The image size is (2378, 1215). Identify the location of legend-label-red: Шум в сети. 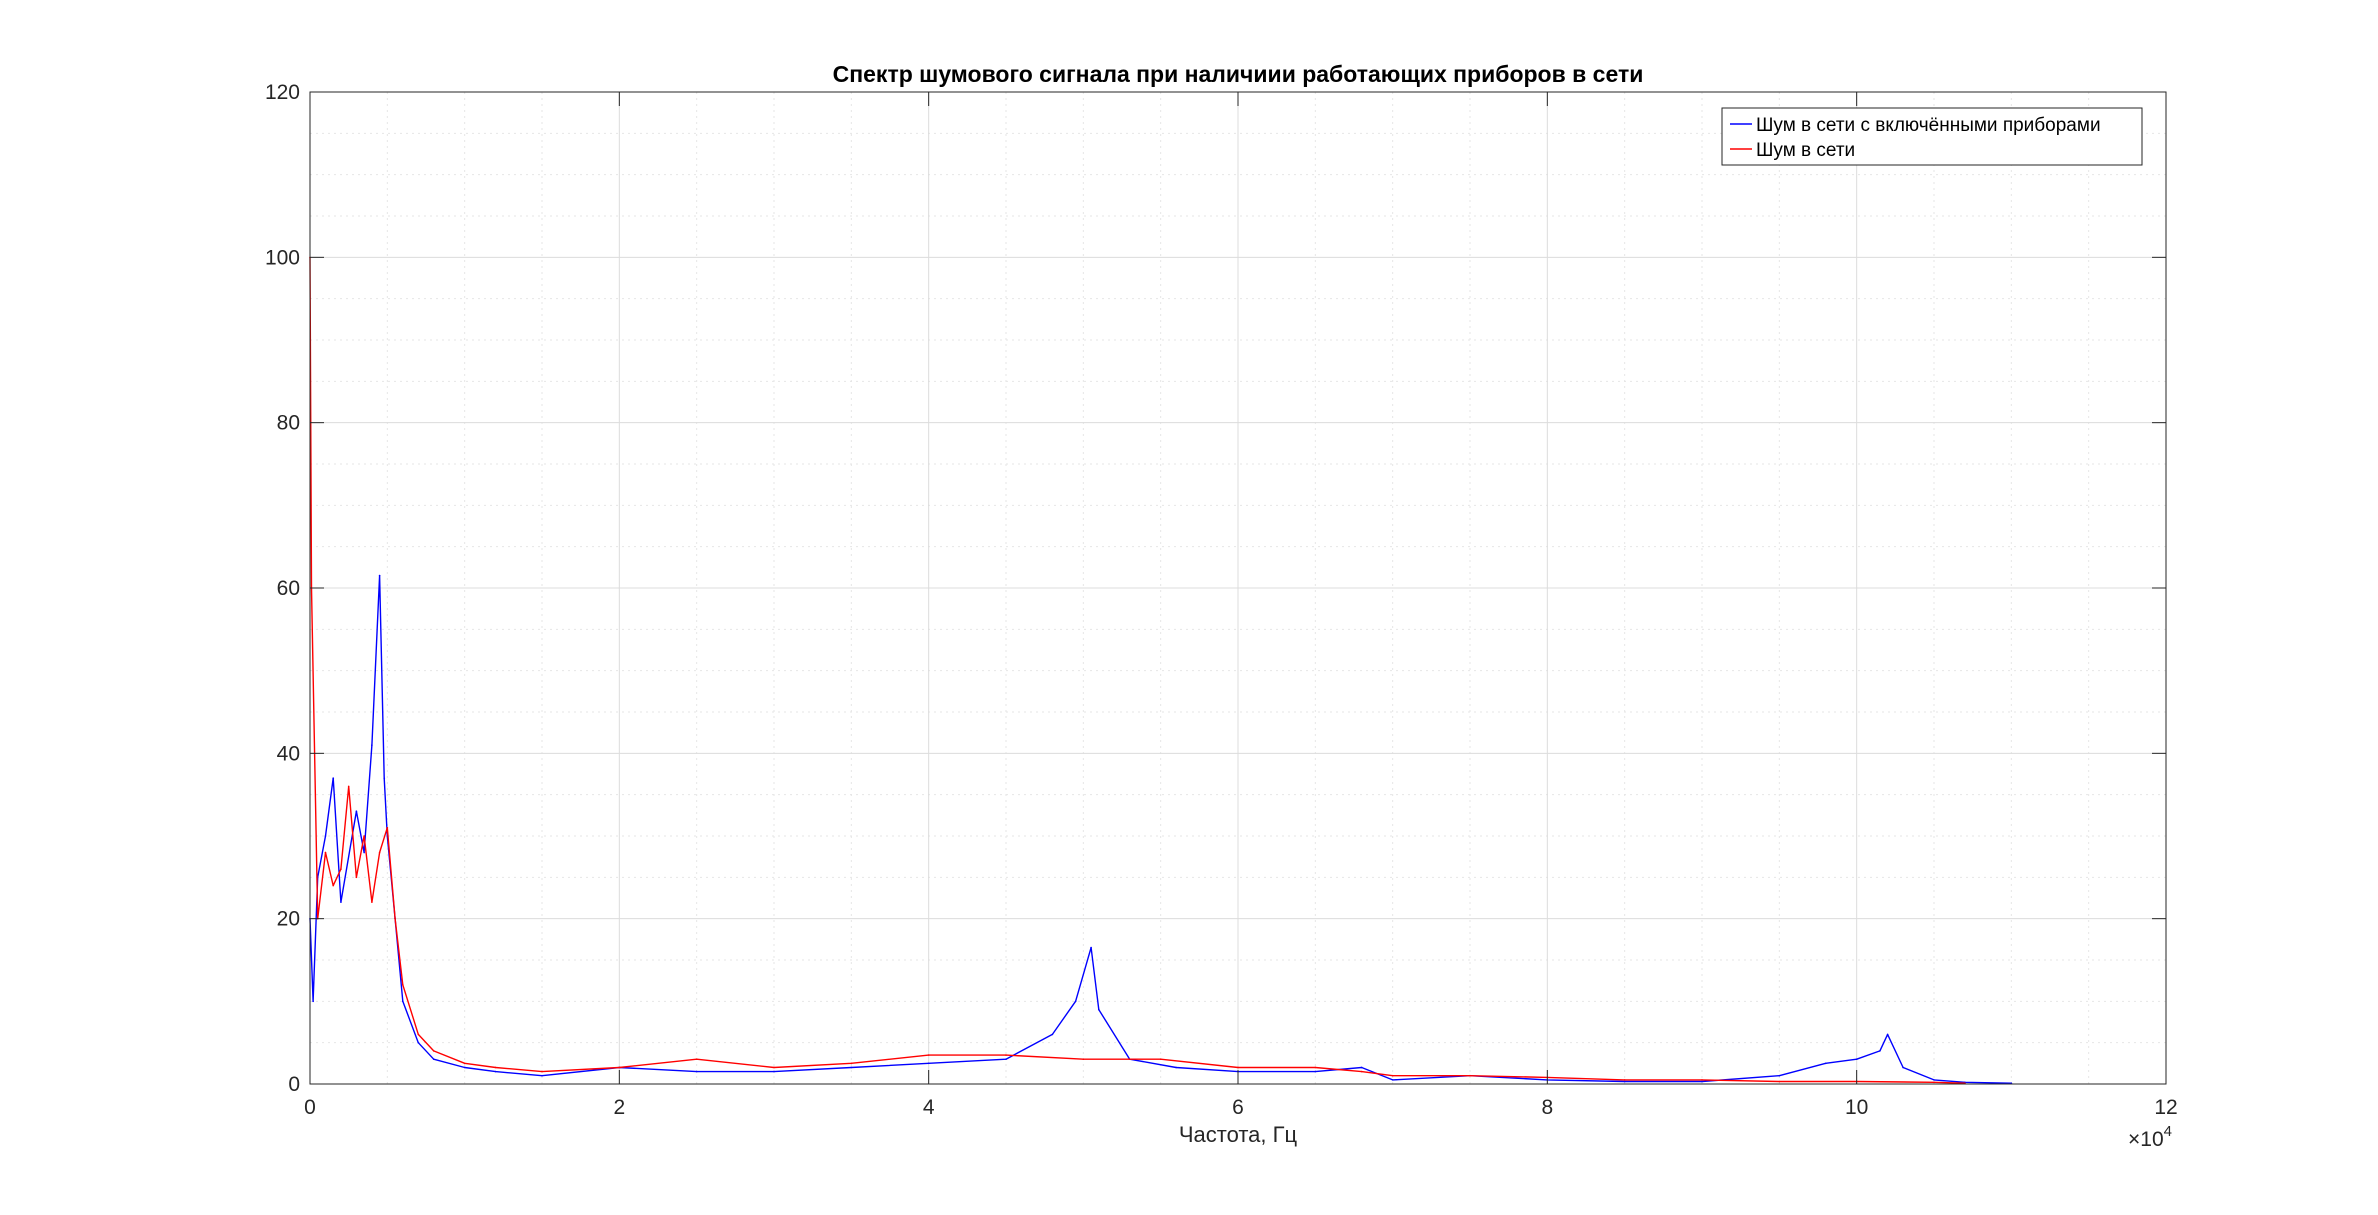
(1805, 150).